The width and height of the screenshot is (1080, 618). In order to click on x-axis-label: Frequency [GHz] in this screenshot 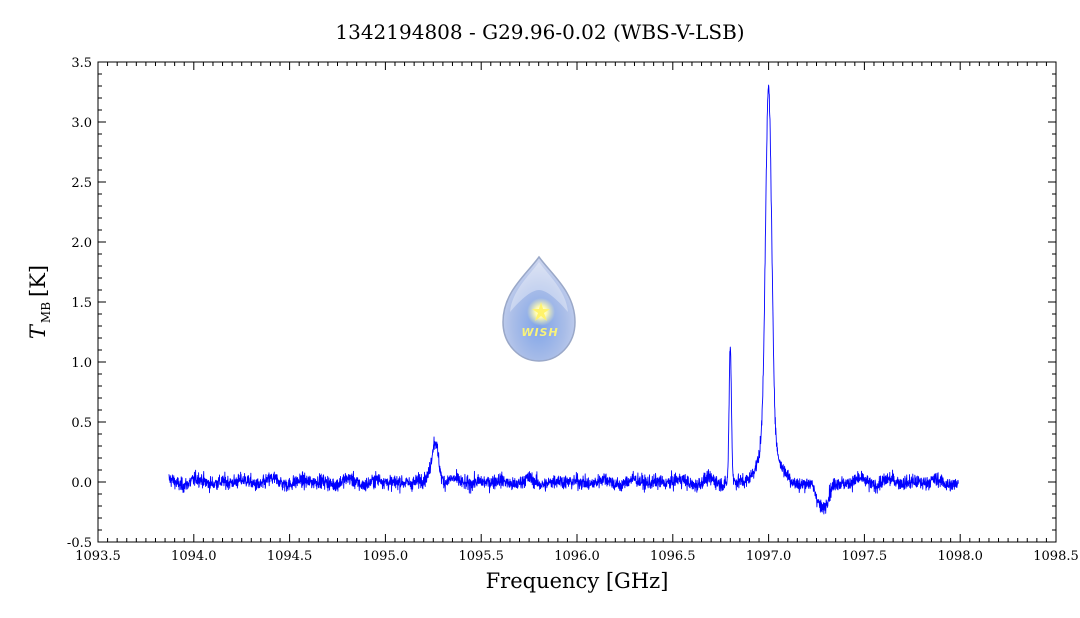, I will do `click(577, 581)`.